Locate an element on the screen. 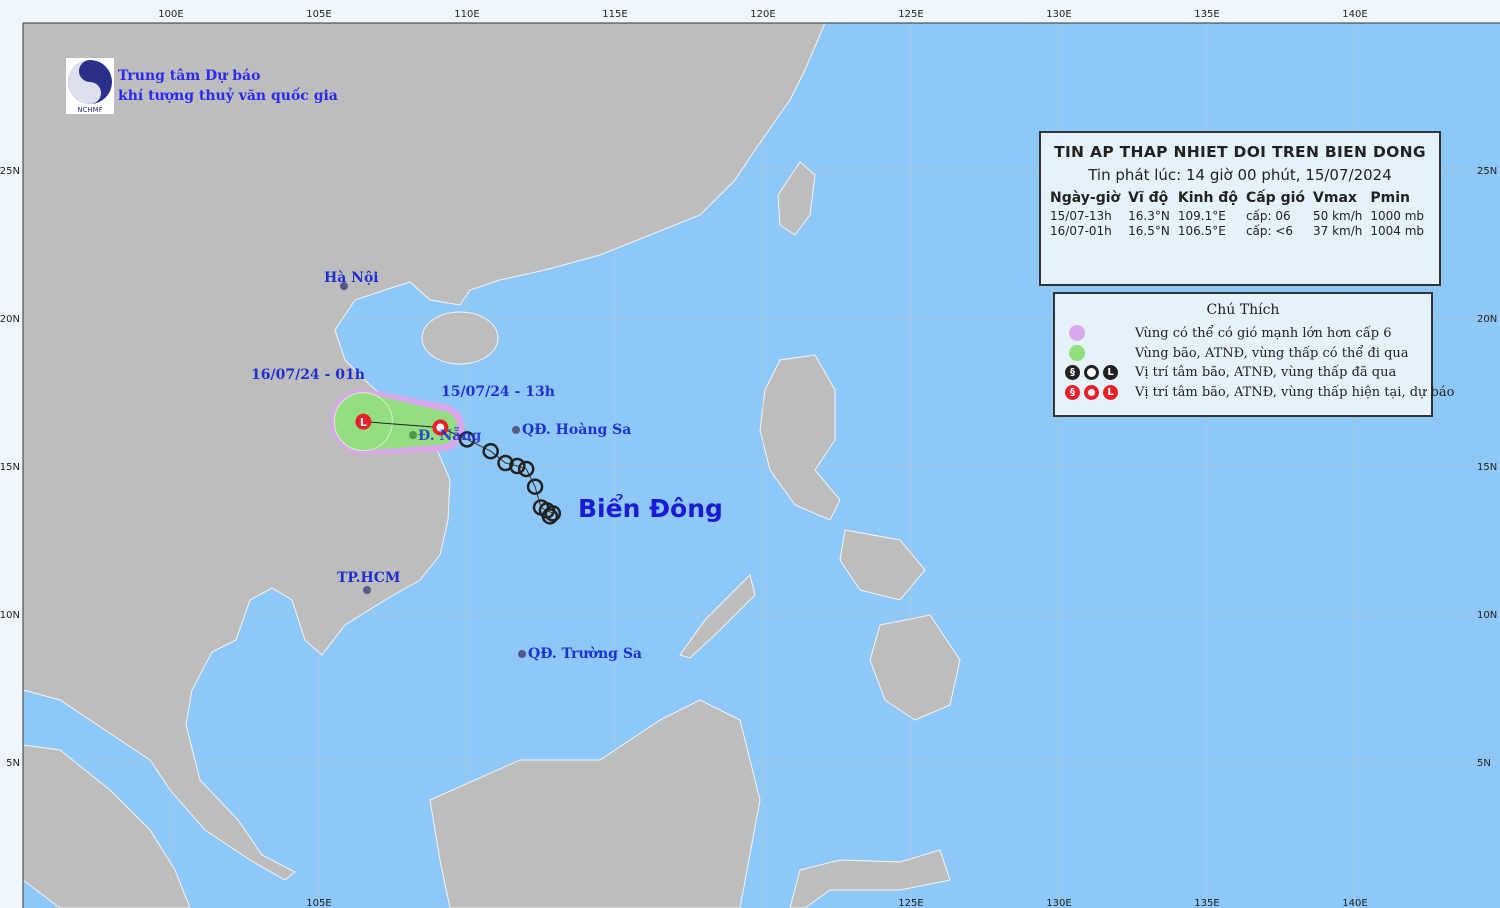  legend-text: Vùng có thể có gió mạnh lớn hơn cấp 6 is located at coordinates (1263, 333).